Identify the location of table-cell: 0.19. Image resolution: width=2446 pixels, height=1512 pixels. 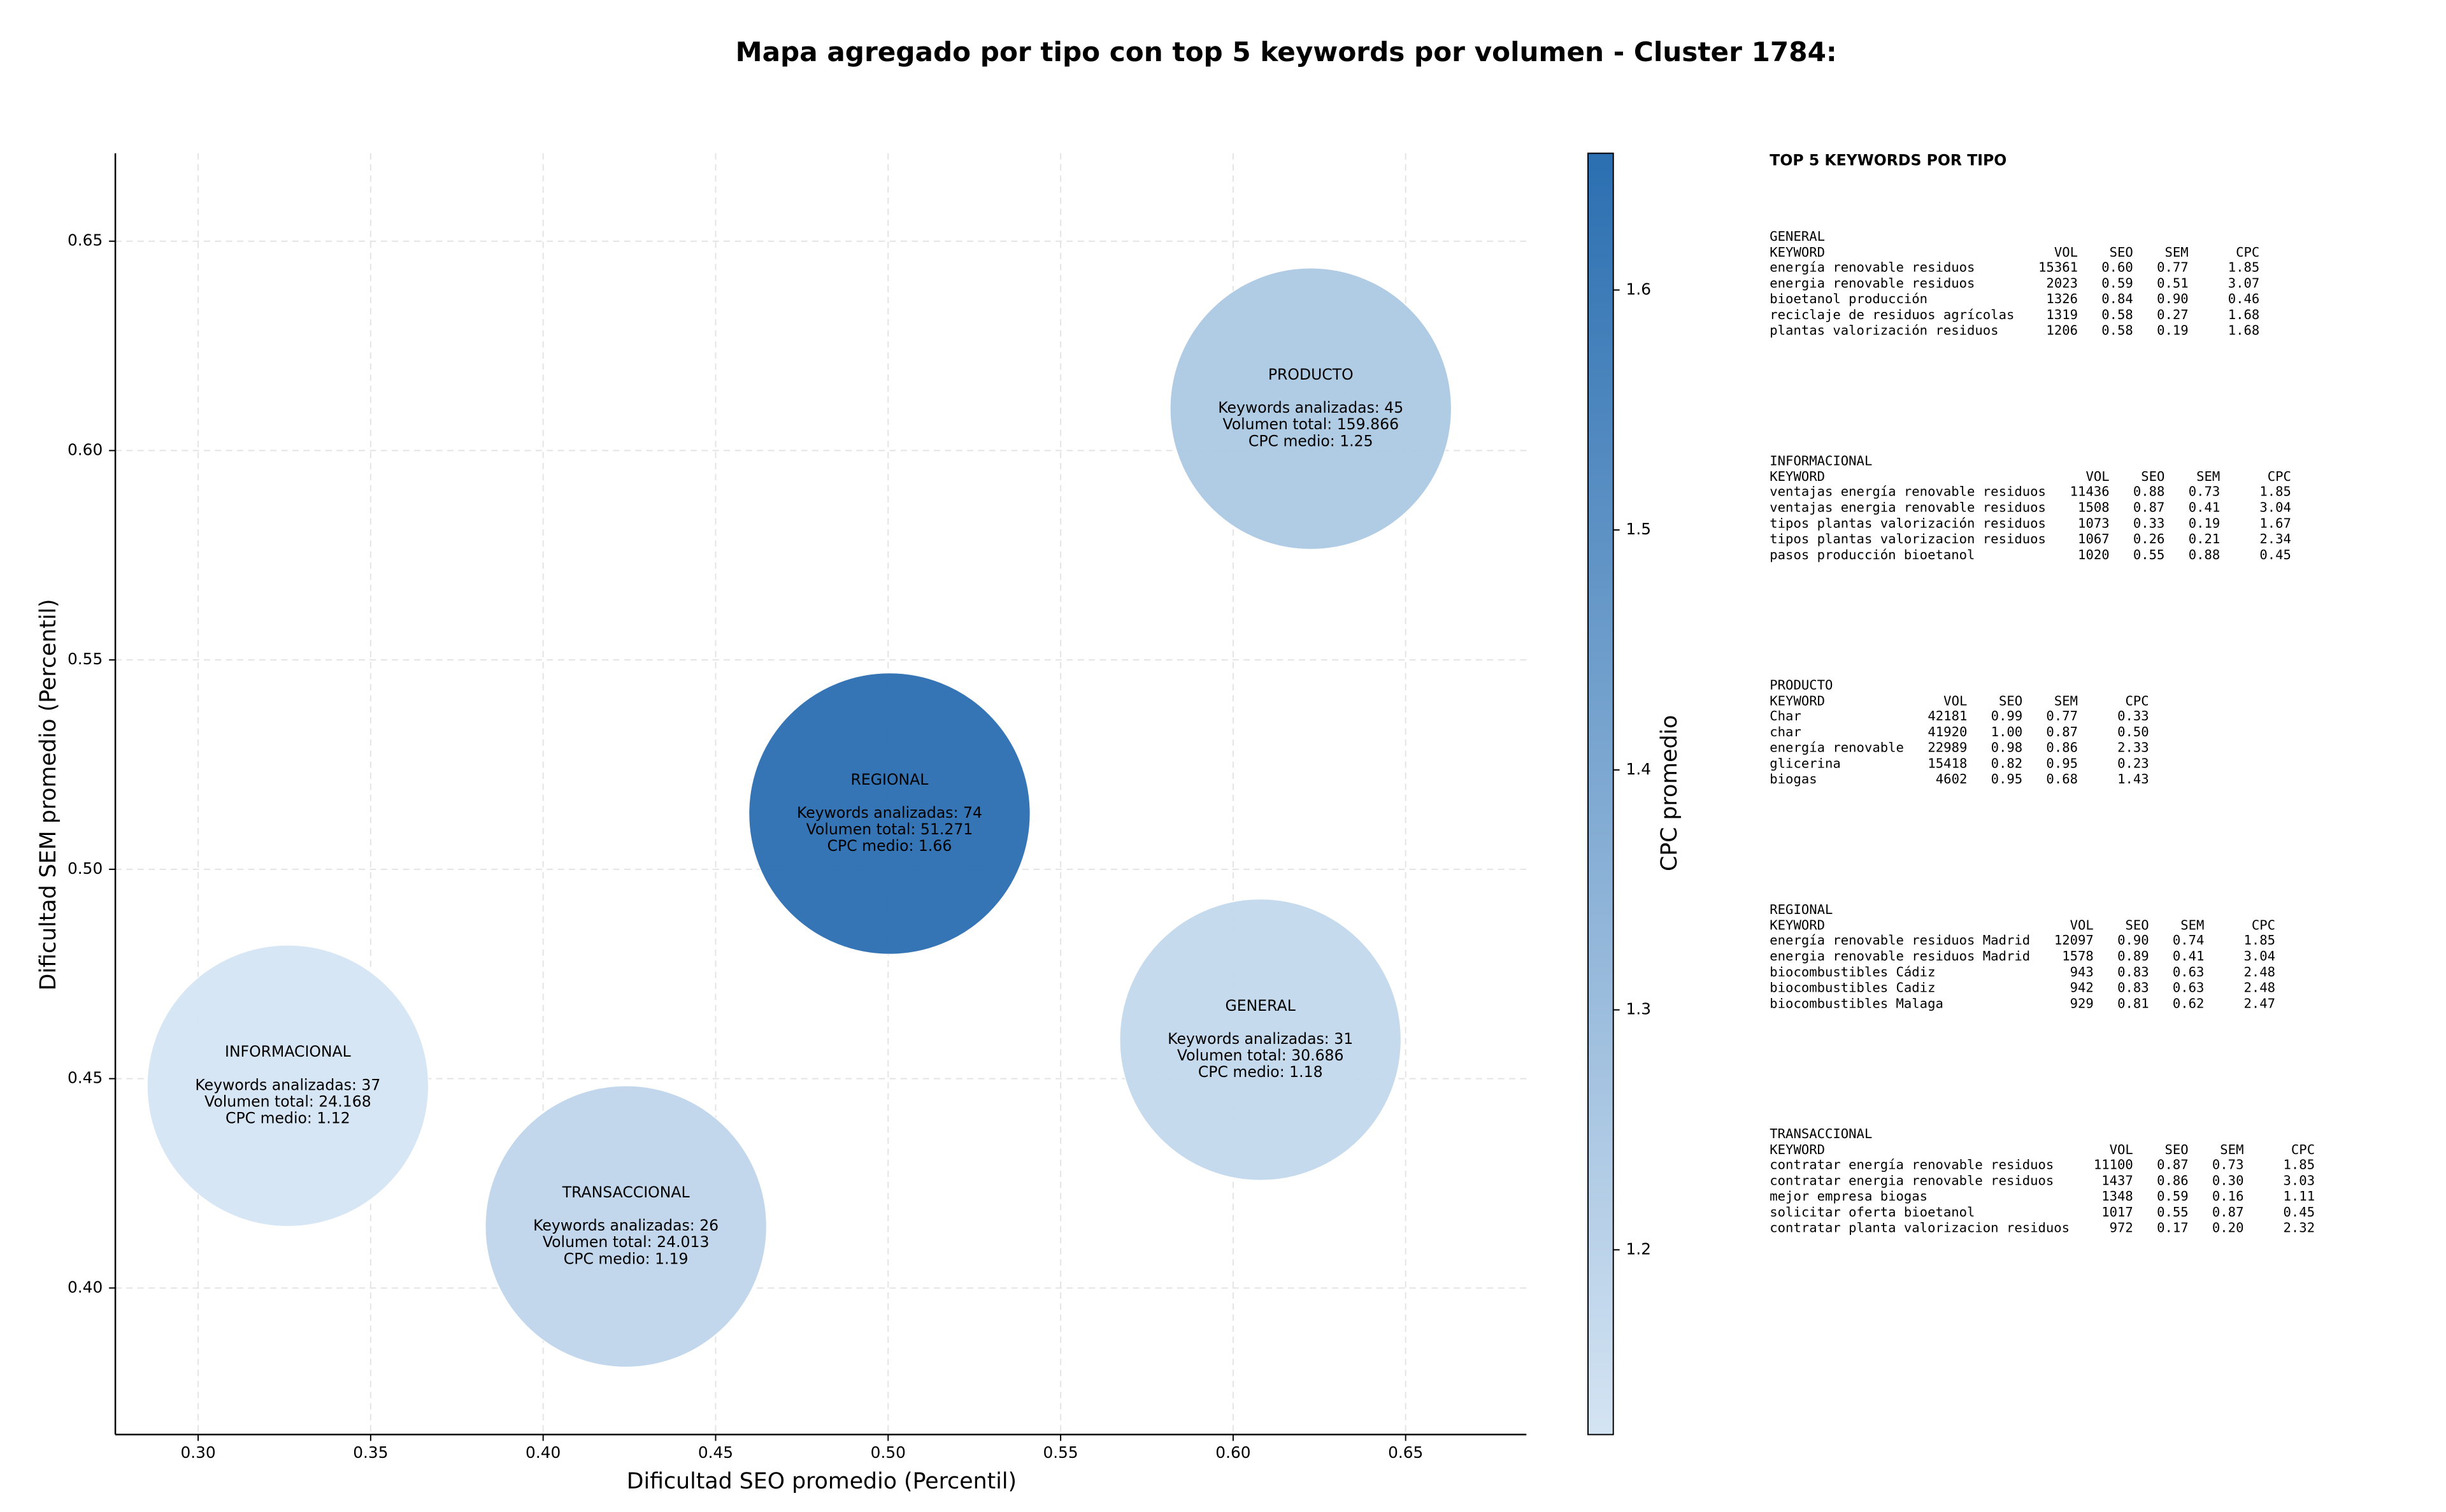
(2205, 523).